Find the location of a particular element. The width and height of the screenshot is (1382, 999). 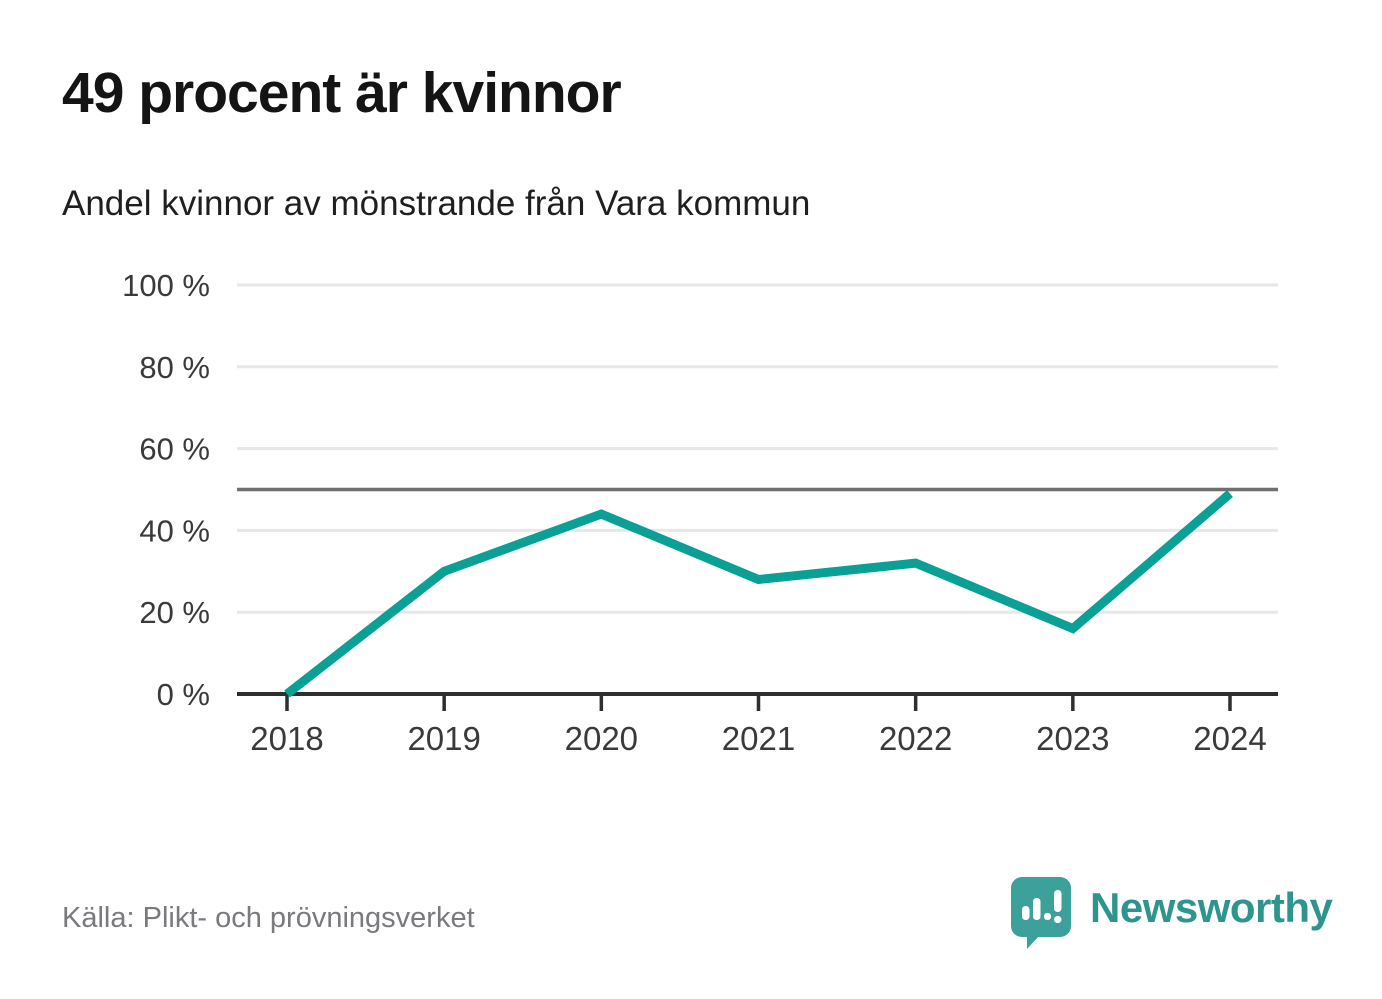

x-tick-label: 2018 is located at coordinates (286, 738).